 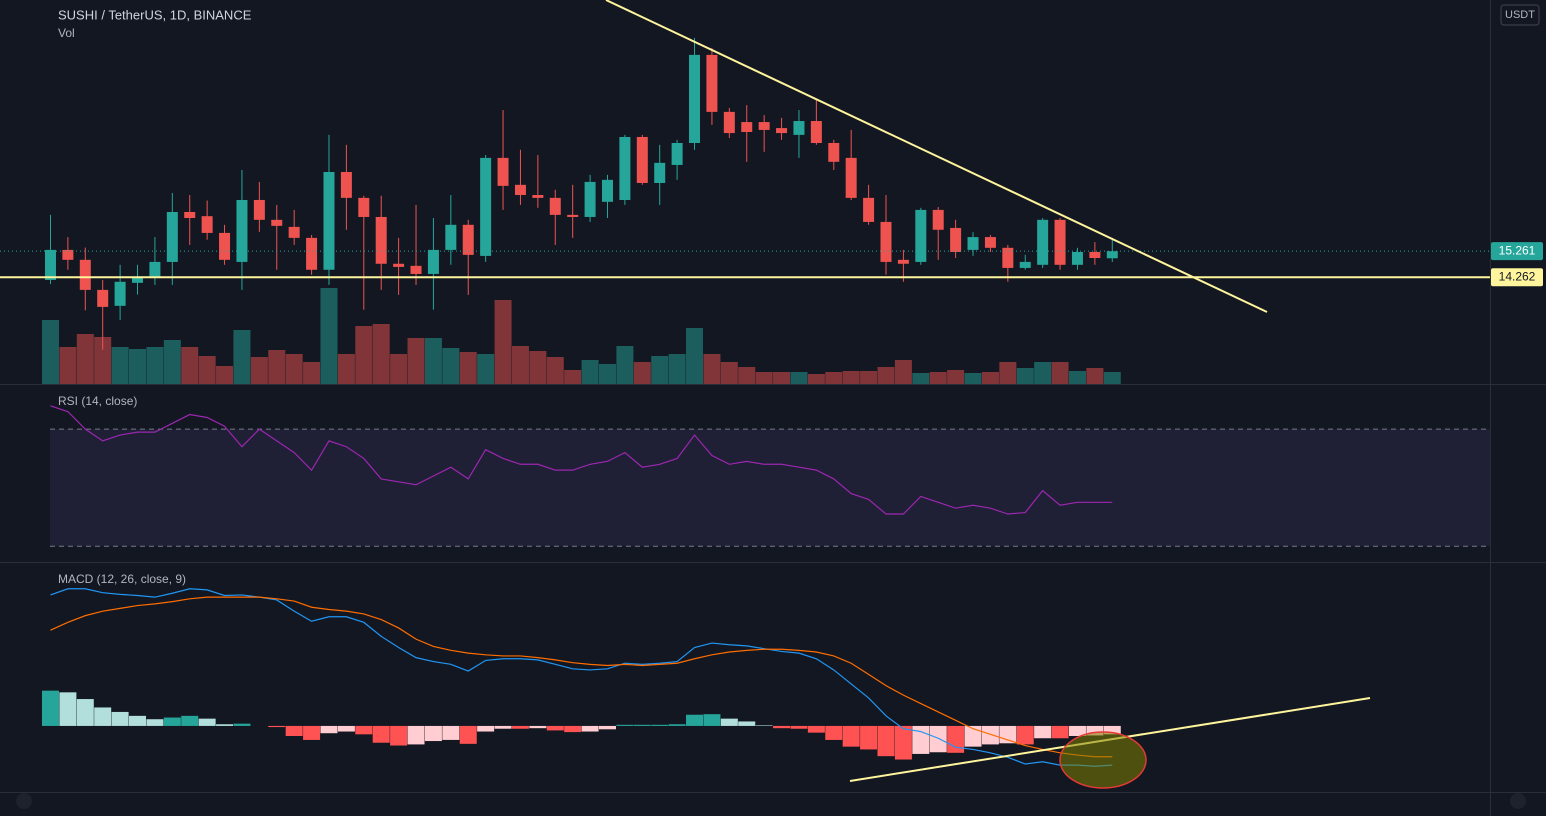 What do you see at coordinates (122, 579) in the screenshot?
I see `macd-title: MACD (12, 26, close, 9)` at bounding box center [122, 579].